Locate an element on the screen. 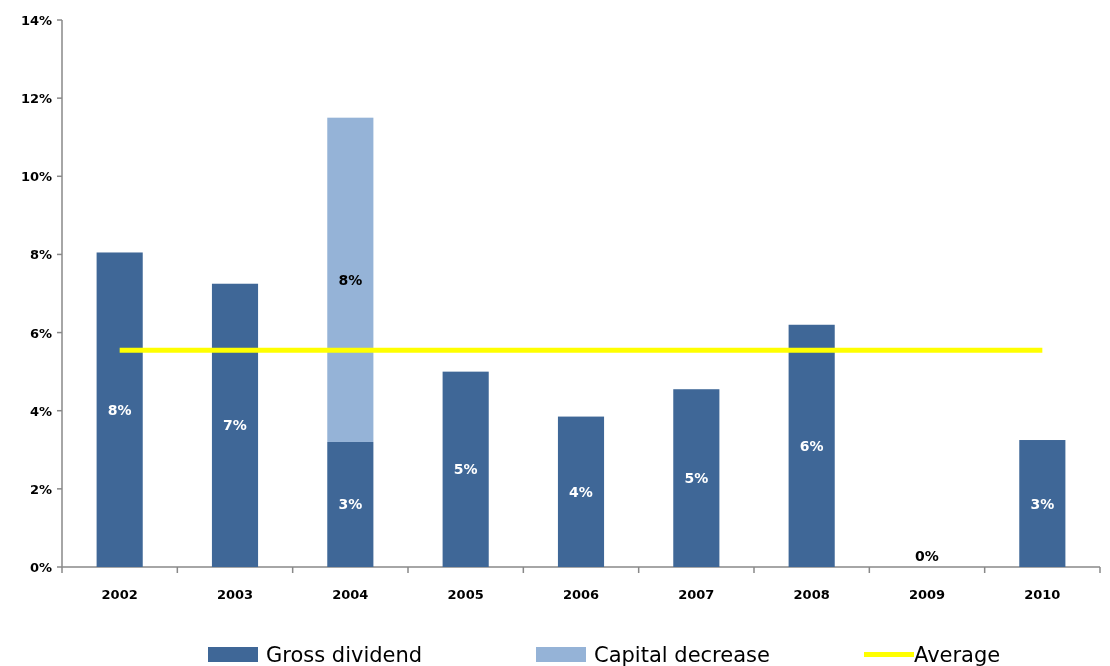 This screenshot has width=1110, height=666. legend-label: Capital decrease is located at coordinates (682, 654).